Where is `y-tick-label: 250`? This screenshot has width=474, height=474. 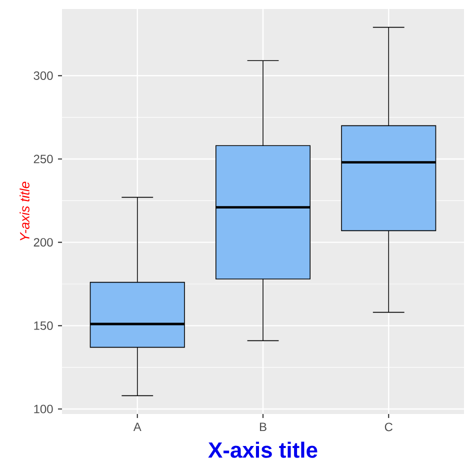 y-tick-label: 250 is located at coordinates (43, 159).